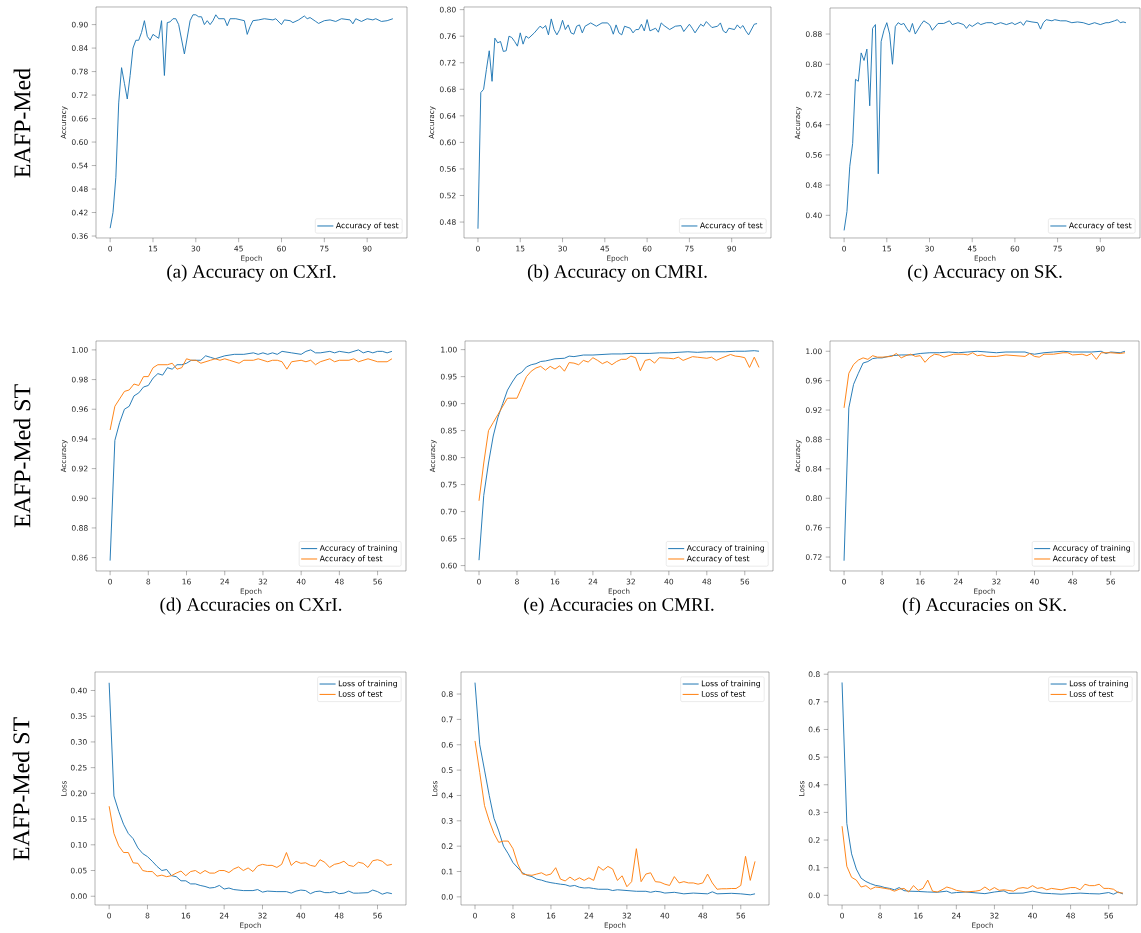  Describe the element at coordinates (619, 606) in the screenshot. I see `text: (e) Accuracies on CMRI.` at that location.